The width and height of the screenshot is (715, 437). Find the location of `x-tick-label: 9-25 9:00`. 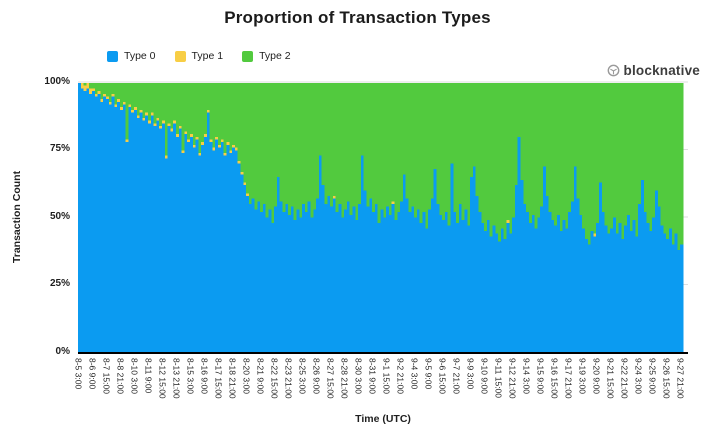

x-tick-label: 9-25 9:00 is located at coordinates (653, 376).